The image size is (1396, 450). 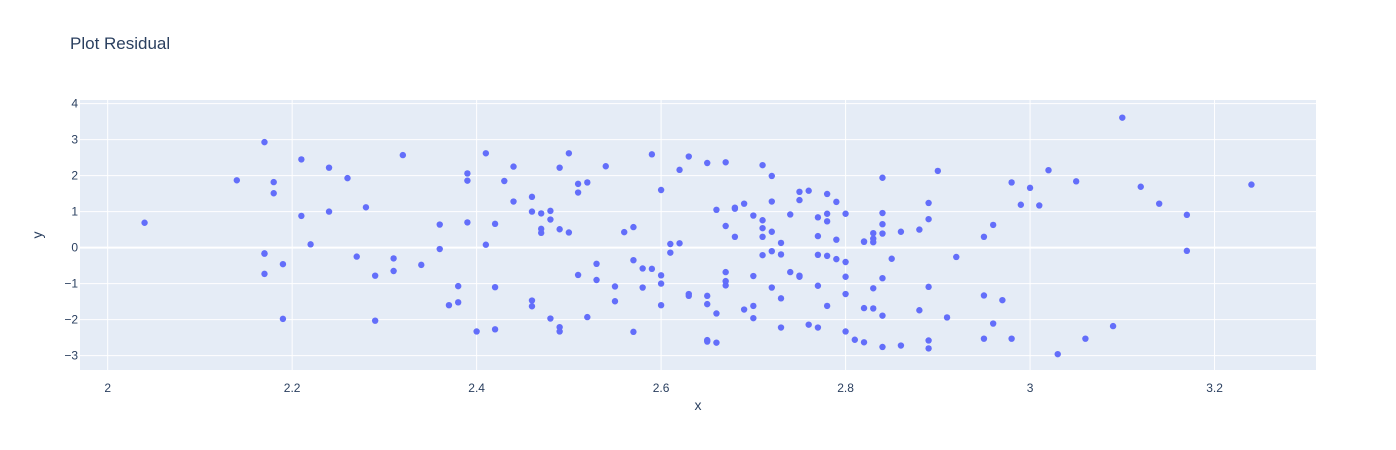 What do you see at coordinates (74, 176) in the screenshot?
I see `y-tick-label: 2` at bounding box center [74, 176].